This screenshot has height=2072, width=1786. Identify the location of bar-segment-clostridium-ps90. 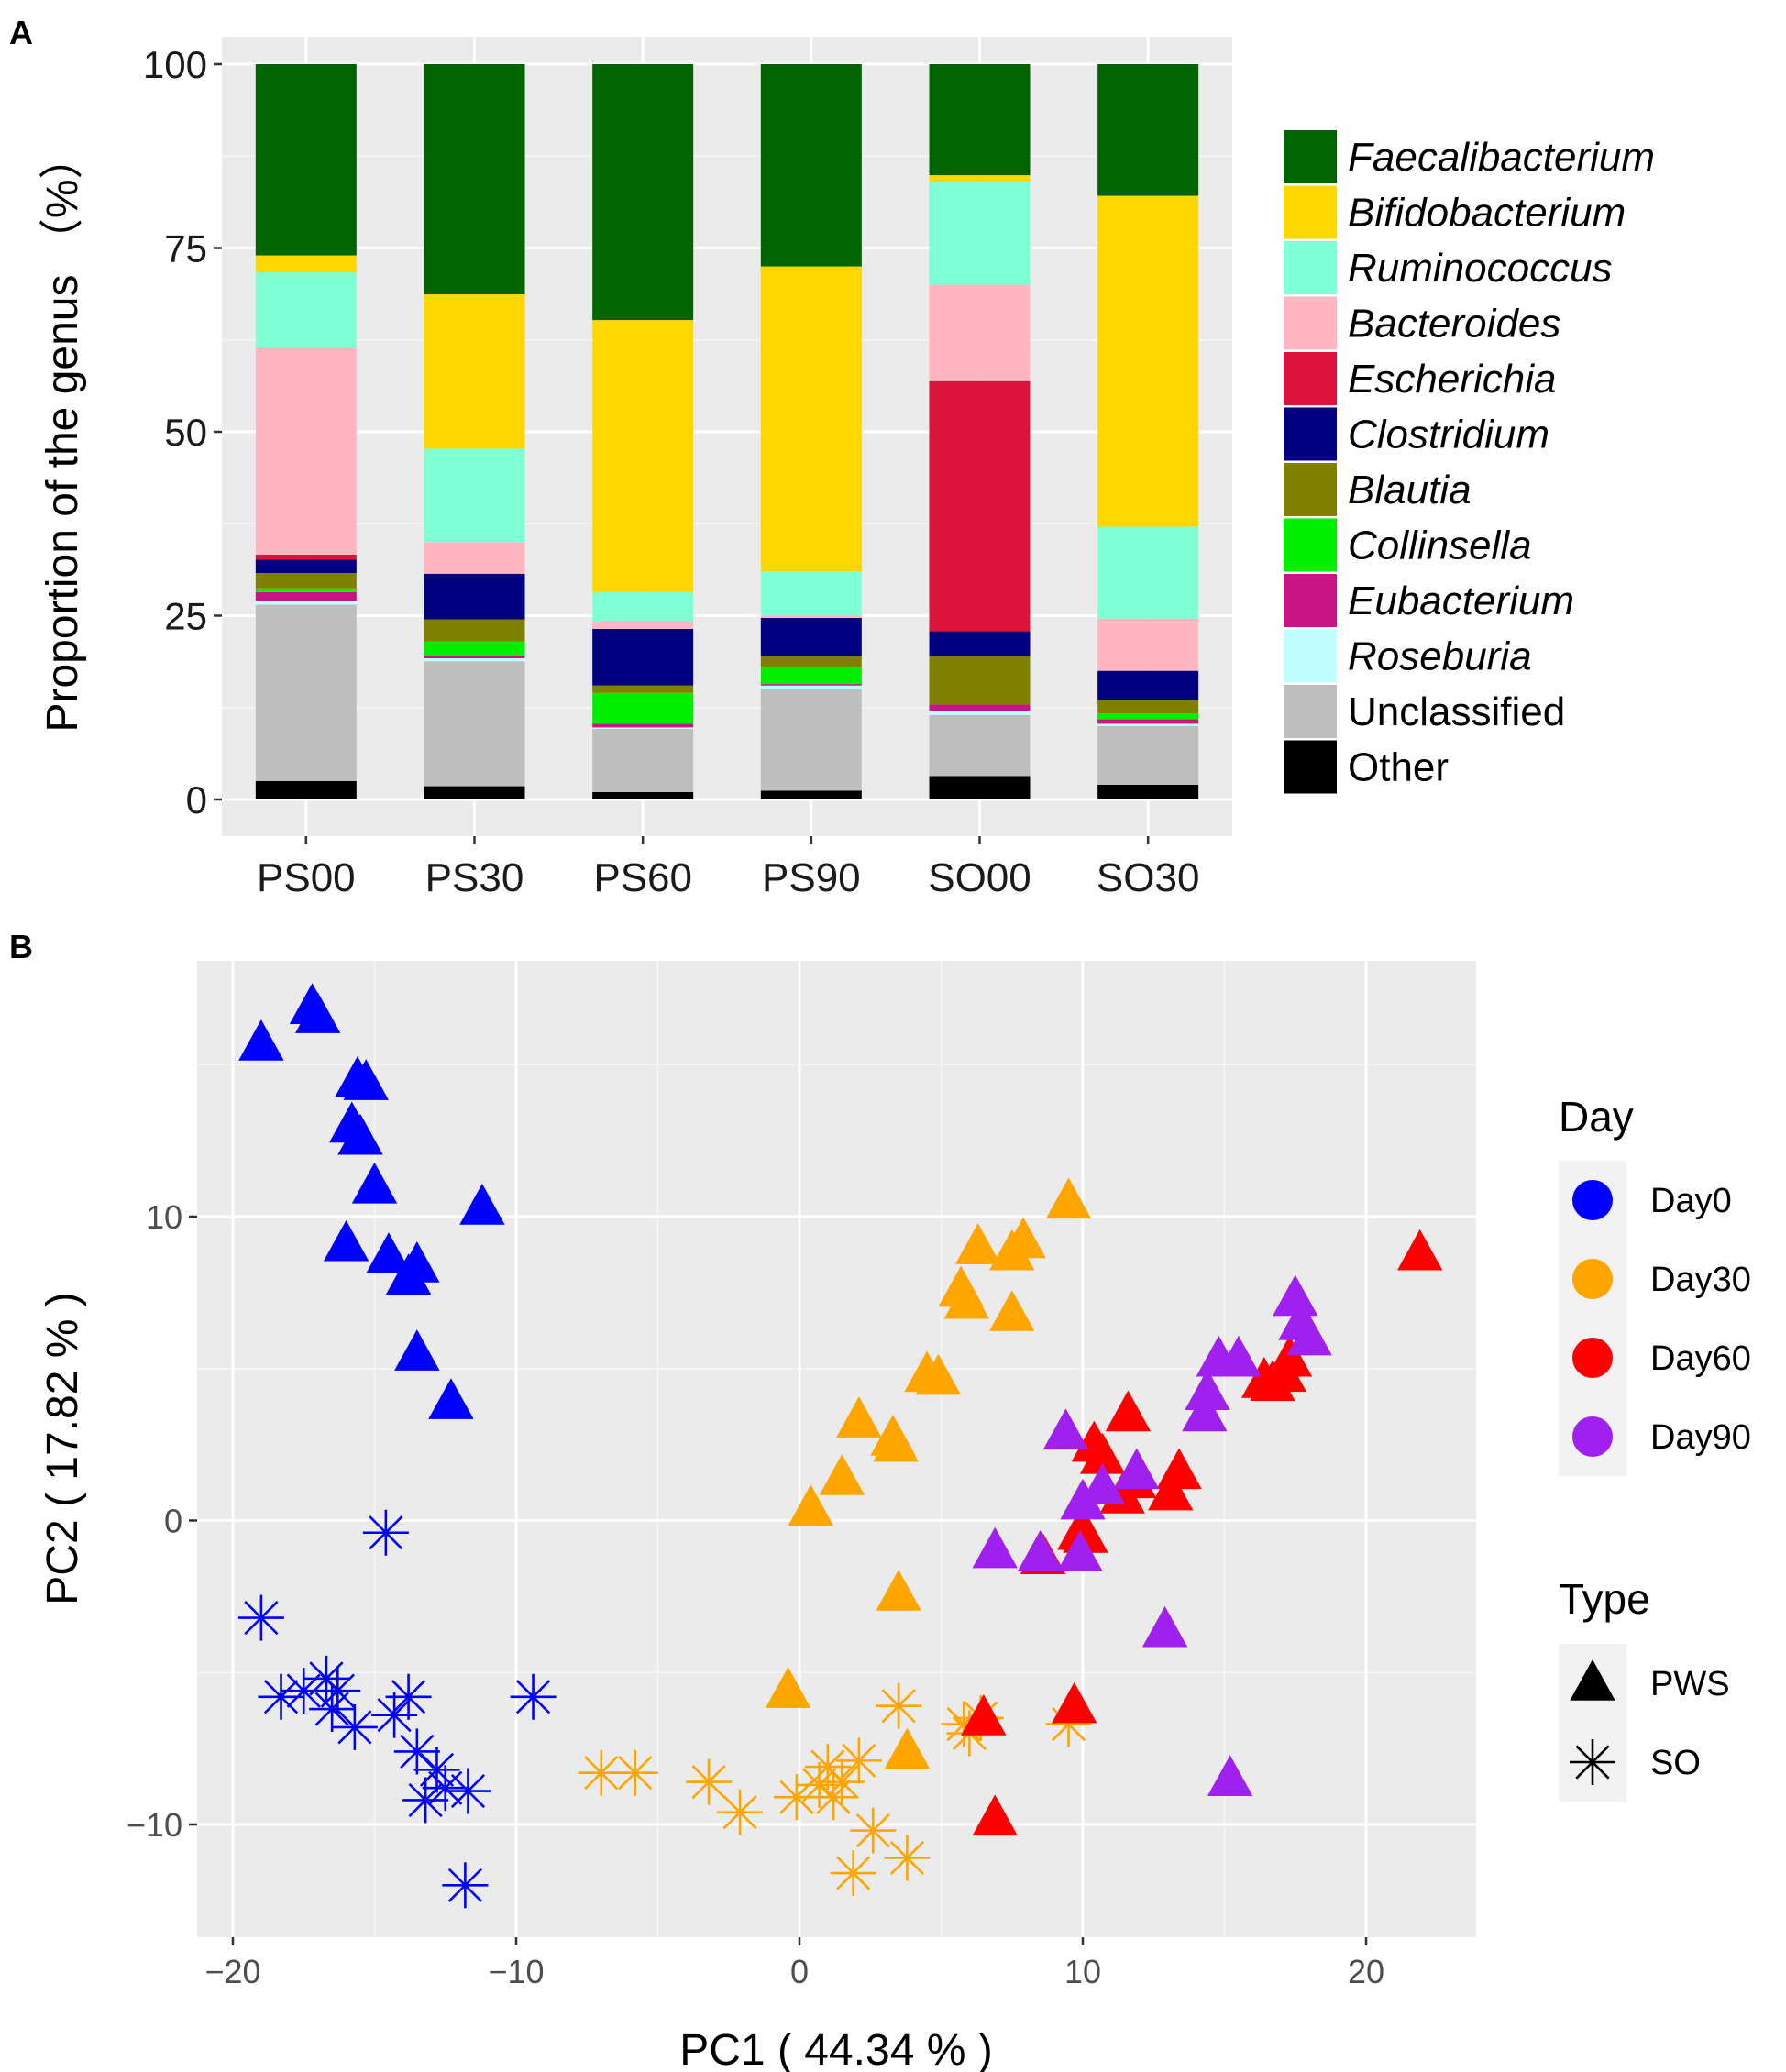
(811, 636).